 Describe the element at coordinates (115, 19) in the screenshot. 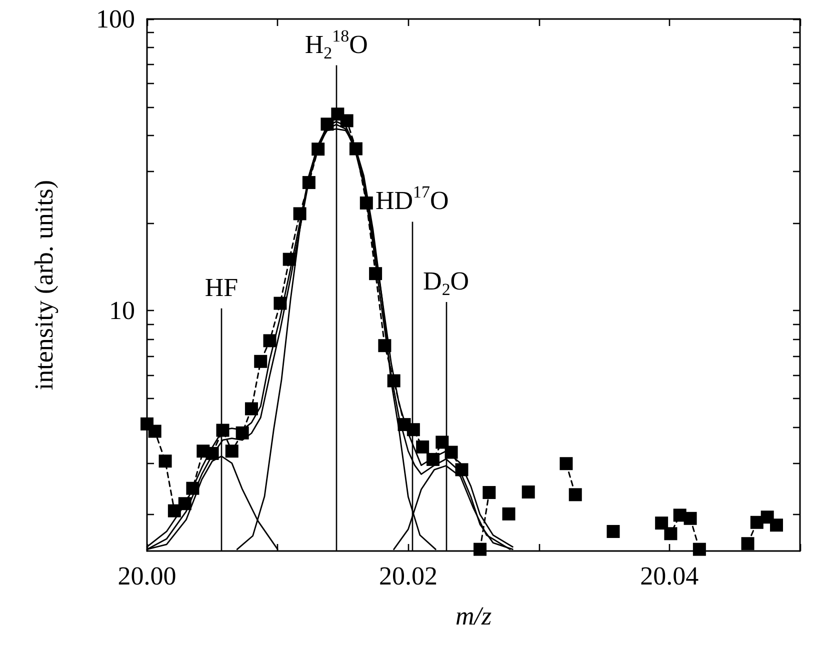

I see `y-tick-label: 100` at that location.